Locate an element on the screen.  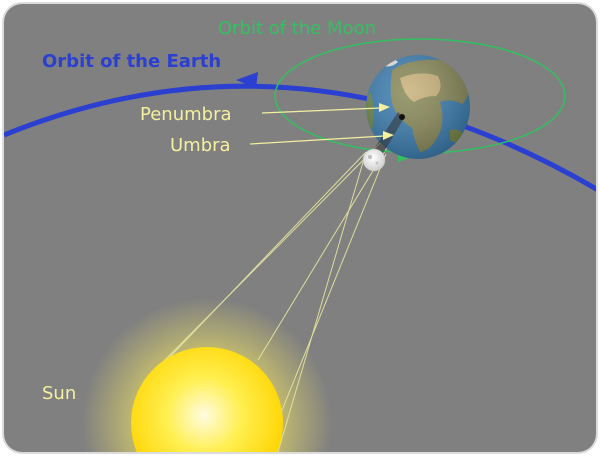
penumbra-pointer is located at coordinates (325, 108).